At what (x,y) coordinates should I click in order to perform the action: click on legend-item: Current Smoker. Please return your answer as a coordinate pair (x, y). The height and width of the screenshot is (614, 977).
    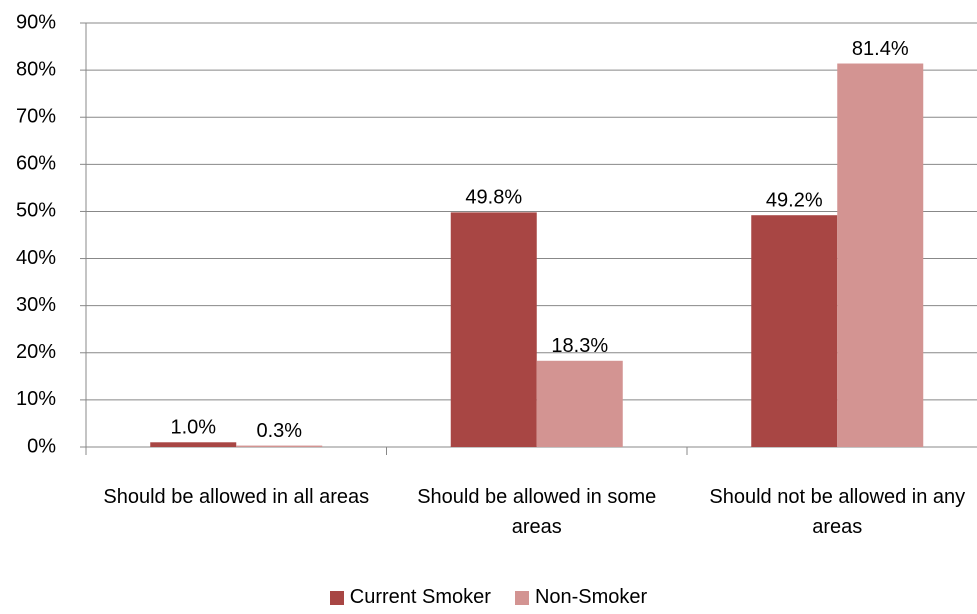
    Looking at the image, I should click on (410, 597).